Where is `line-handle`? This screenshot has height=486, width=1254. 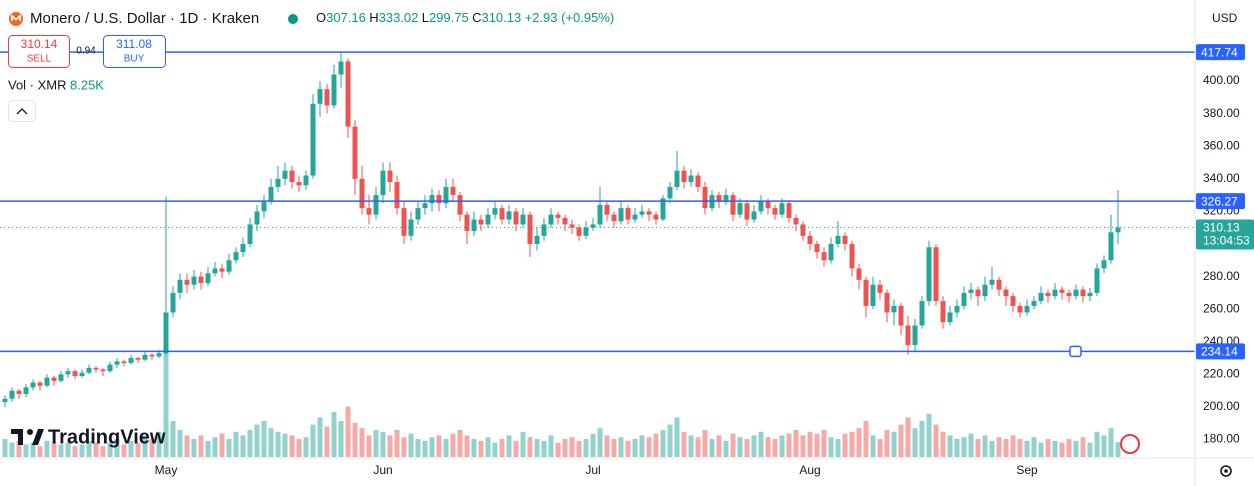 line-handle is located at coordinates (1075, 351).